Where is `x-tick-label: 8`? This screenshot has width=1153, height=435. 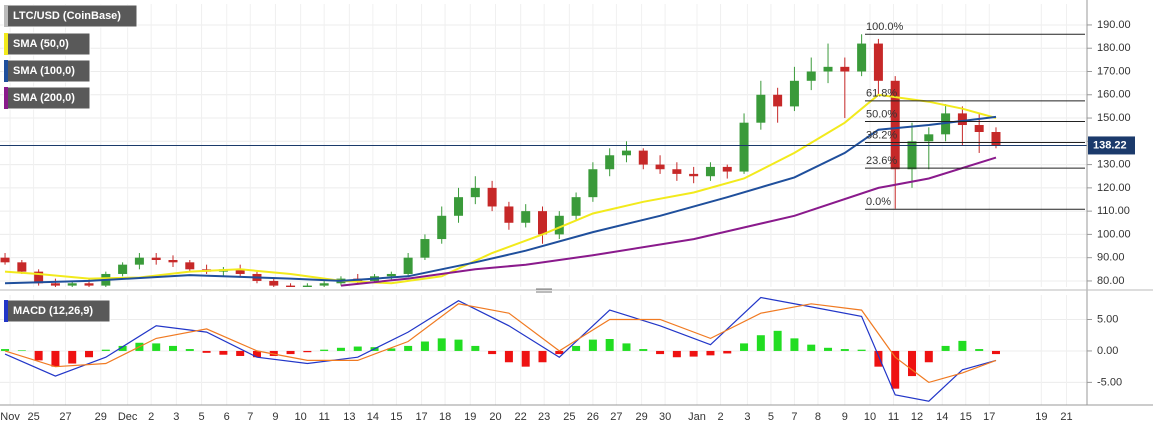
x-tick-label: 8 is located at coordinates (818, 417).